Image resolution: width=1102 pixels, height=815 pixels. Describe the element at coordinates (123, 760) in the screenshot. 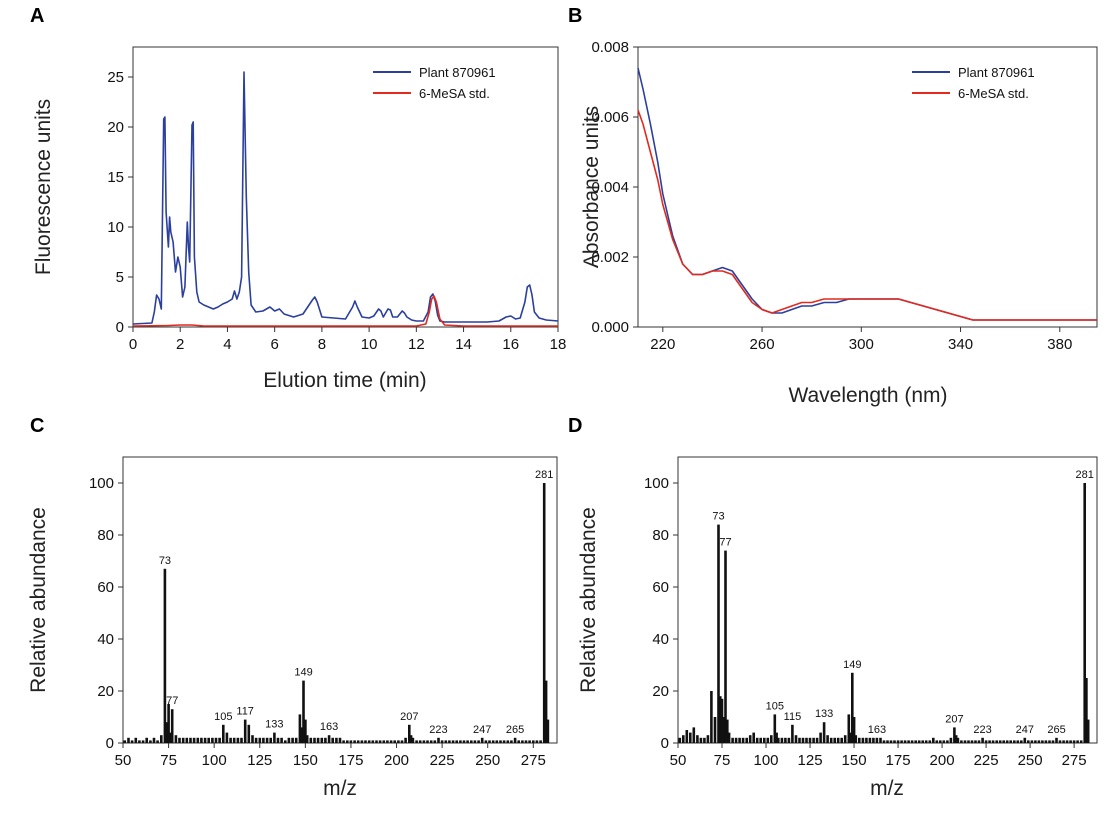

I see `x-tick-label: 50` at that location.